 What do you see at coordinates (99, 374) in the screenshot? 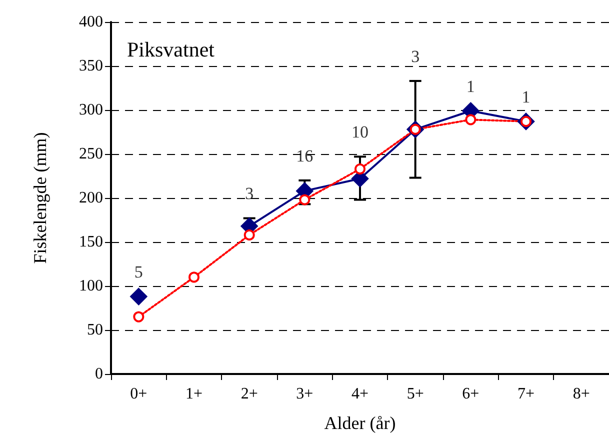
I see `y-tick-label: 0` at bounding box center [99, 374].